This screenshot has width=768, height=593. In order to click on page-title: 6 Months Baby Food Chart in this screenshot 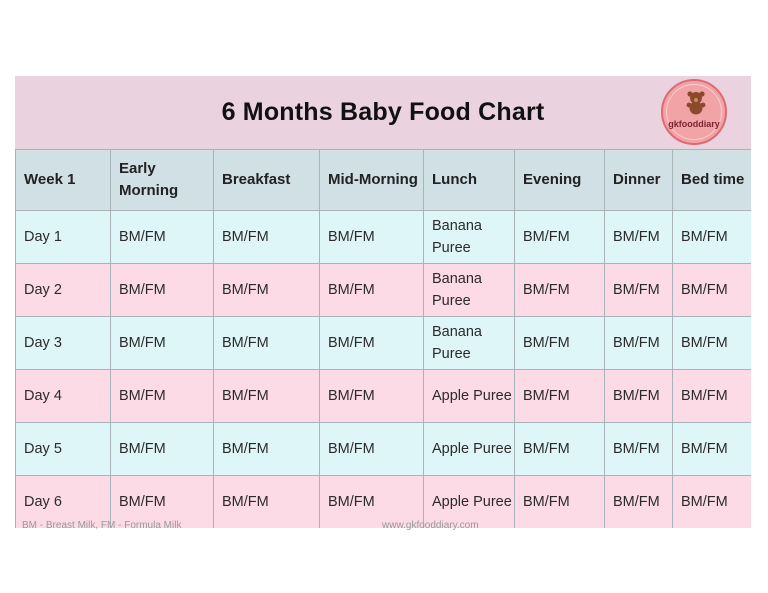, I will do `click(383, 112)`.